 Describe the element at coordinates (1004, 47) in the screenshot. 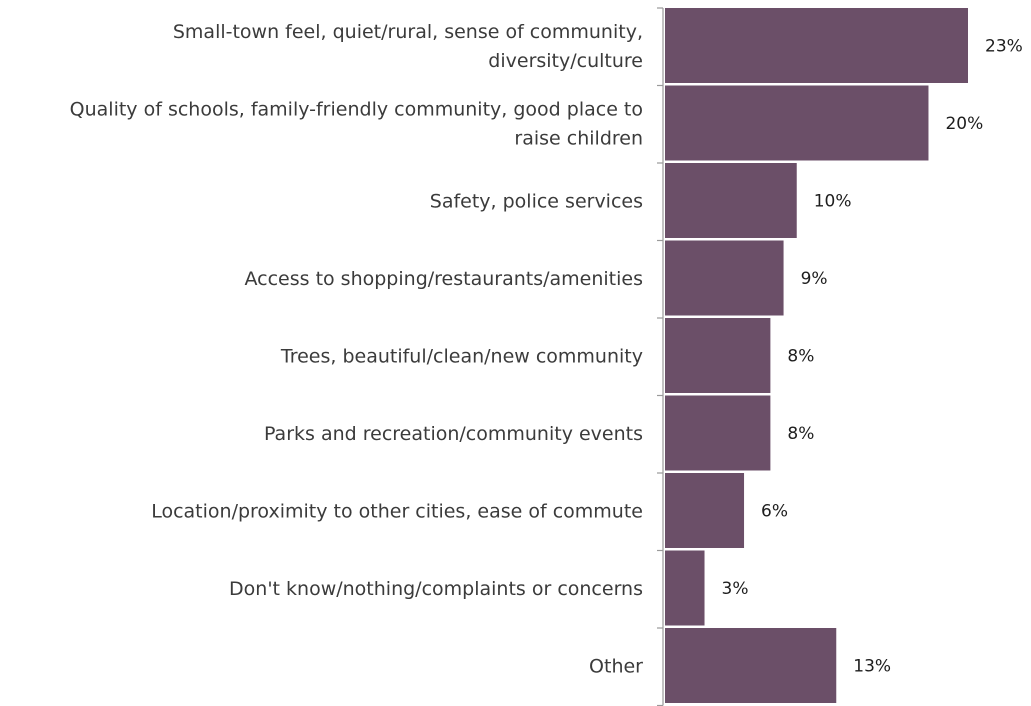

I see `data-label: 23%` at that location.